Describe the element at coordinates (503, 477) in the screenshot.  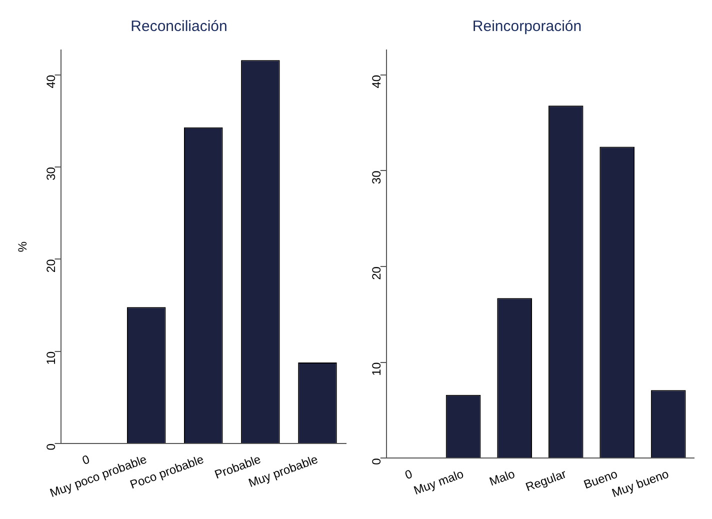
I see `x-tick-label: Malo` at that location.